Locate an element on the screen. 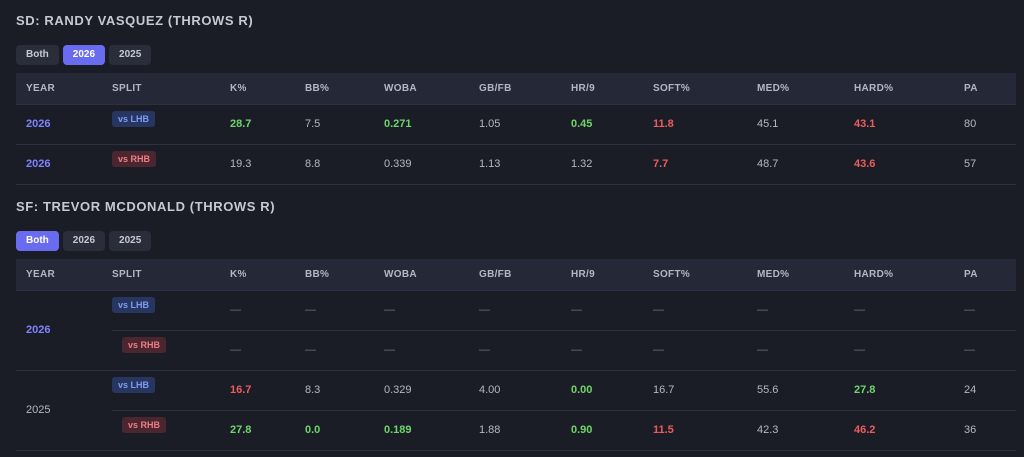  woba-cell: 0.329 is located at coordinates (431, 390).